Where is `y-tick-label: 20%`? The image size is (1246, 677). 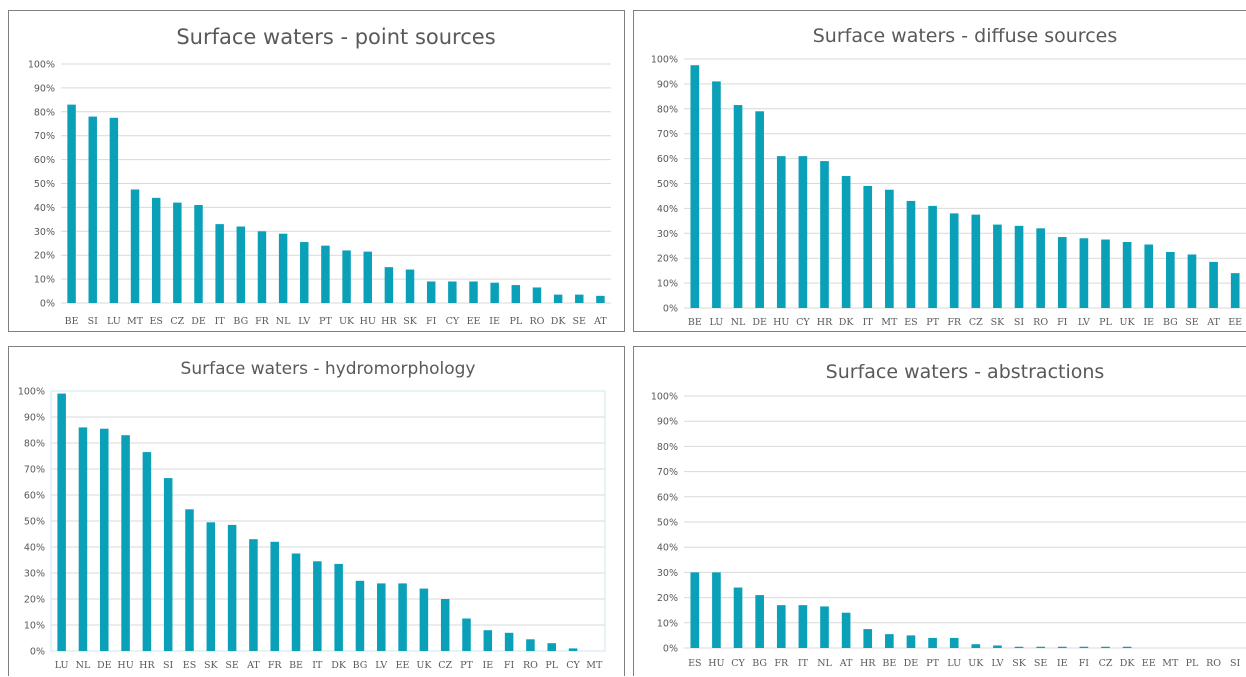
y-tick-label: 20% is located at coordinates (667, 259).